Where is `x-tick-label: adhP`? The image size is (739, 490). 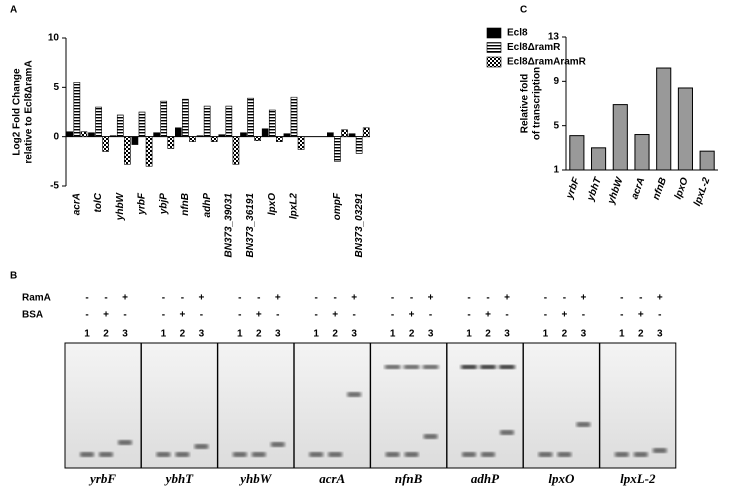 x-tick-label: adhP is located at coordinates (207, 205).